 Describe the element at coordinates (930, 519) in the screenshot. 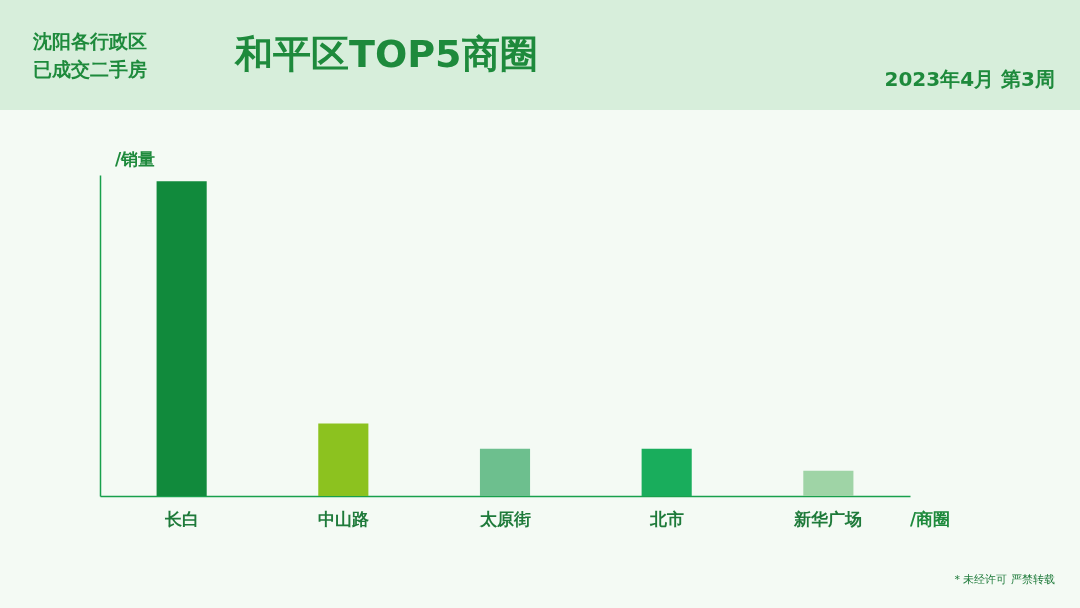

I see `x-axis-title: /商圈` at that location.